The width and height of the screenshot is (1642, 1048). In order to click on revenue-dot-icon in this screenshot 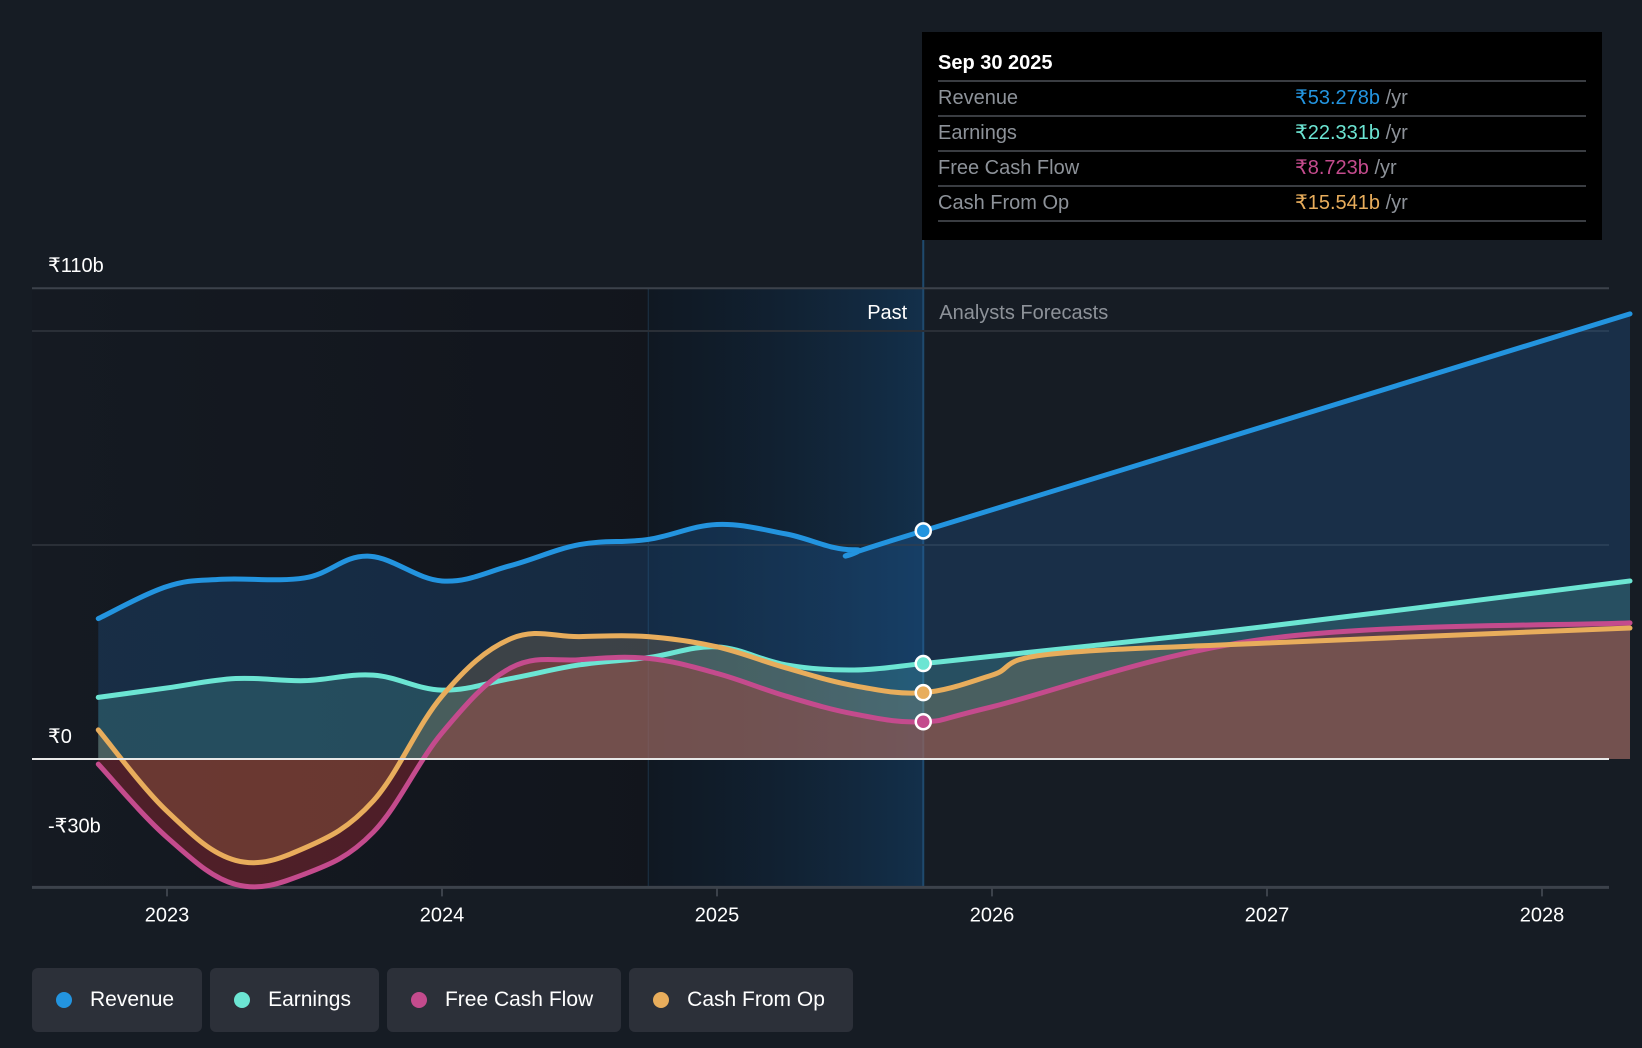, I will do `click(64, 1000)`.